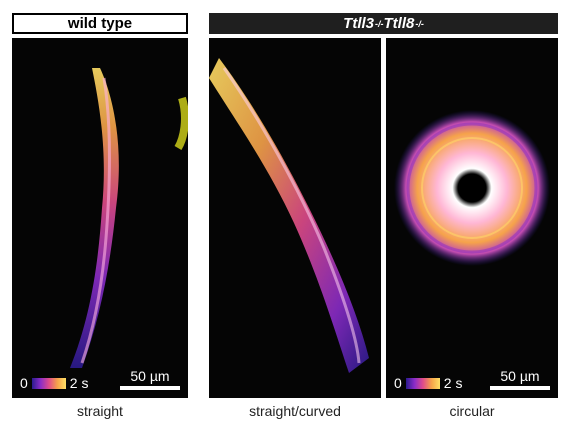 The image size is (585, 429). I want to click on caption-circular: circular, so click(472, 411).